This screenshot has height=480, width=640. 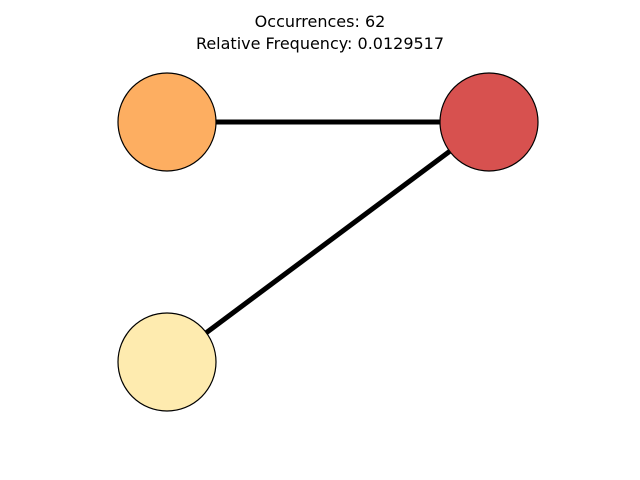 I want to click on node-bottom-left, so click(x=167, y=362).